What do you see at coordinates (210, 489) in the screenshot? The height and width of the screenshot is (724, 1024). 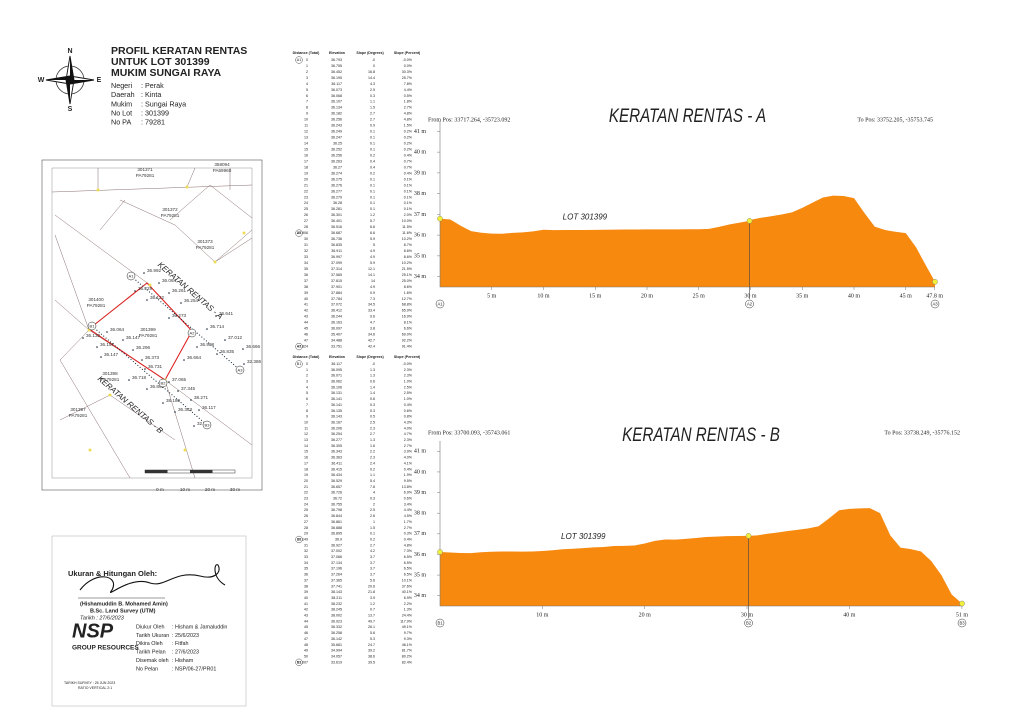 I see `scale-label: 20 m` at bounding box center [210, 489].